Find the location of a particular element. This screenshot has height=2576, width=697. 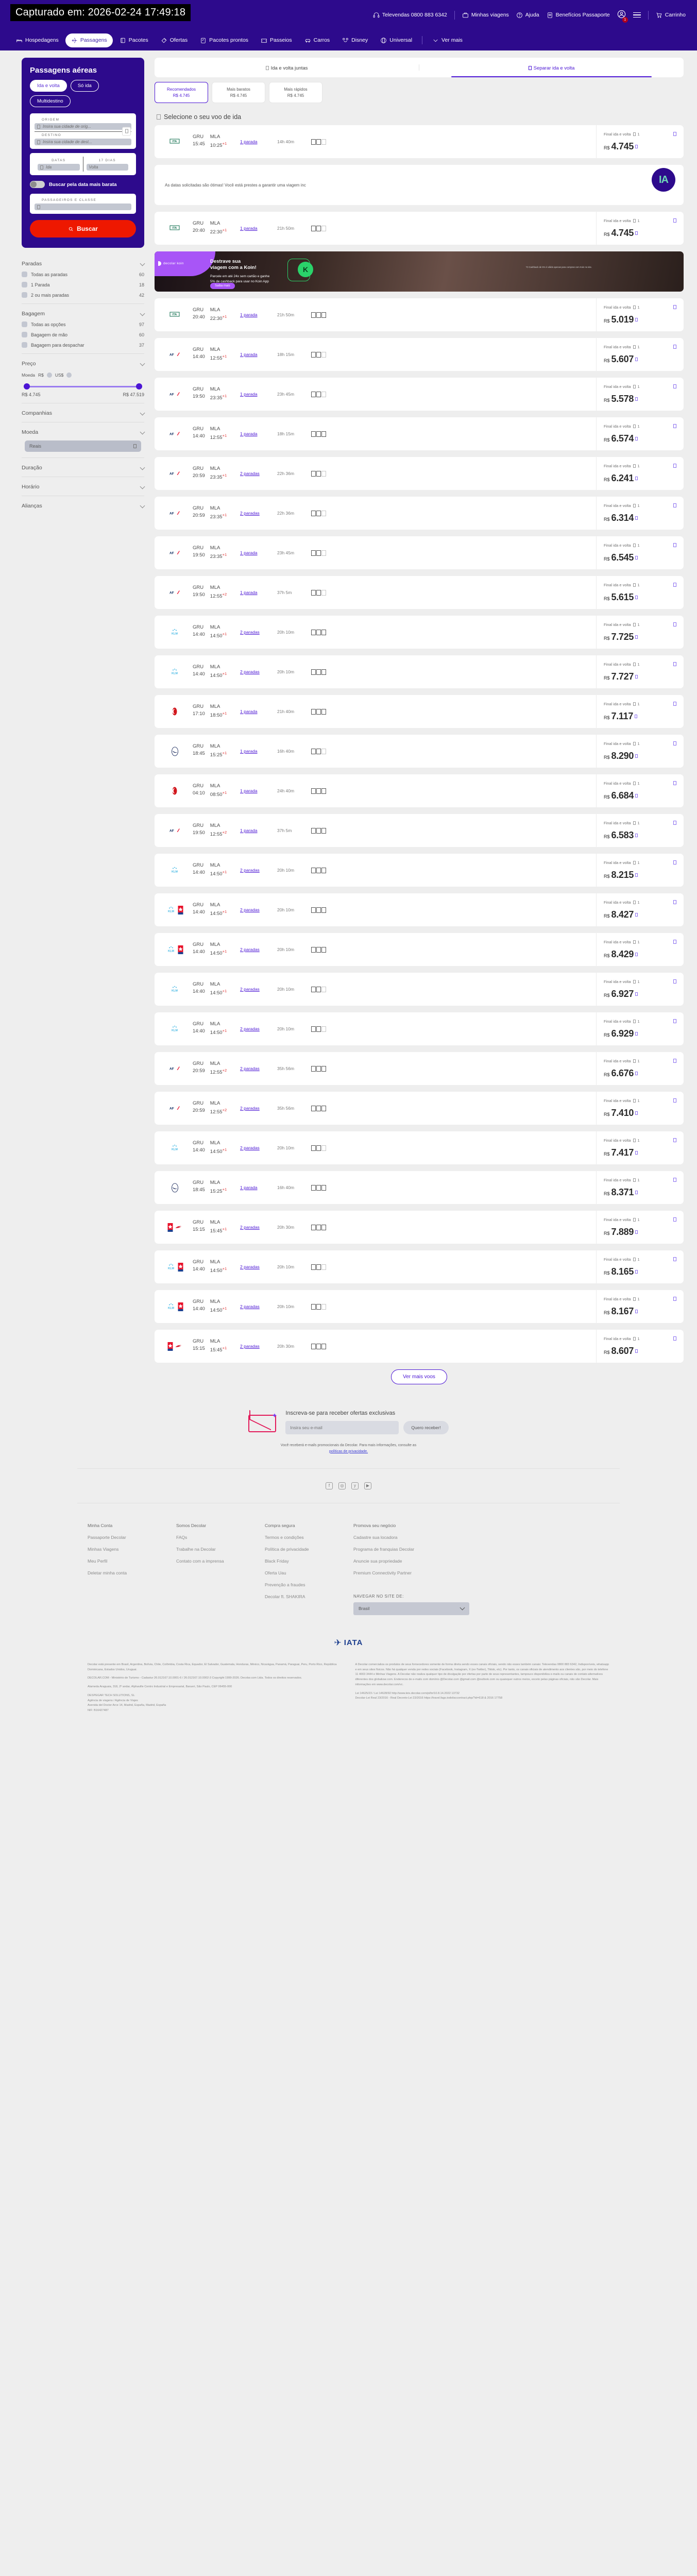

currency-select: Reais is located at coordinates (83, 446).